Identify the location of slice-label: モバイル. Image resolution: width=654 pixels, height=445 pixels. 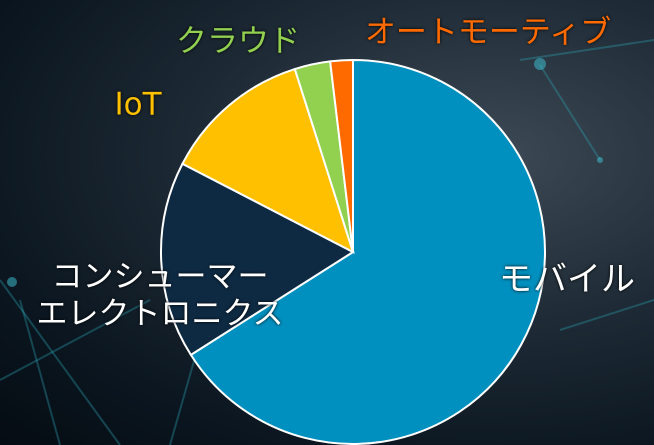
(567, 279).